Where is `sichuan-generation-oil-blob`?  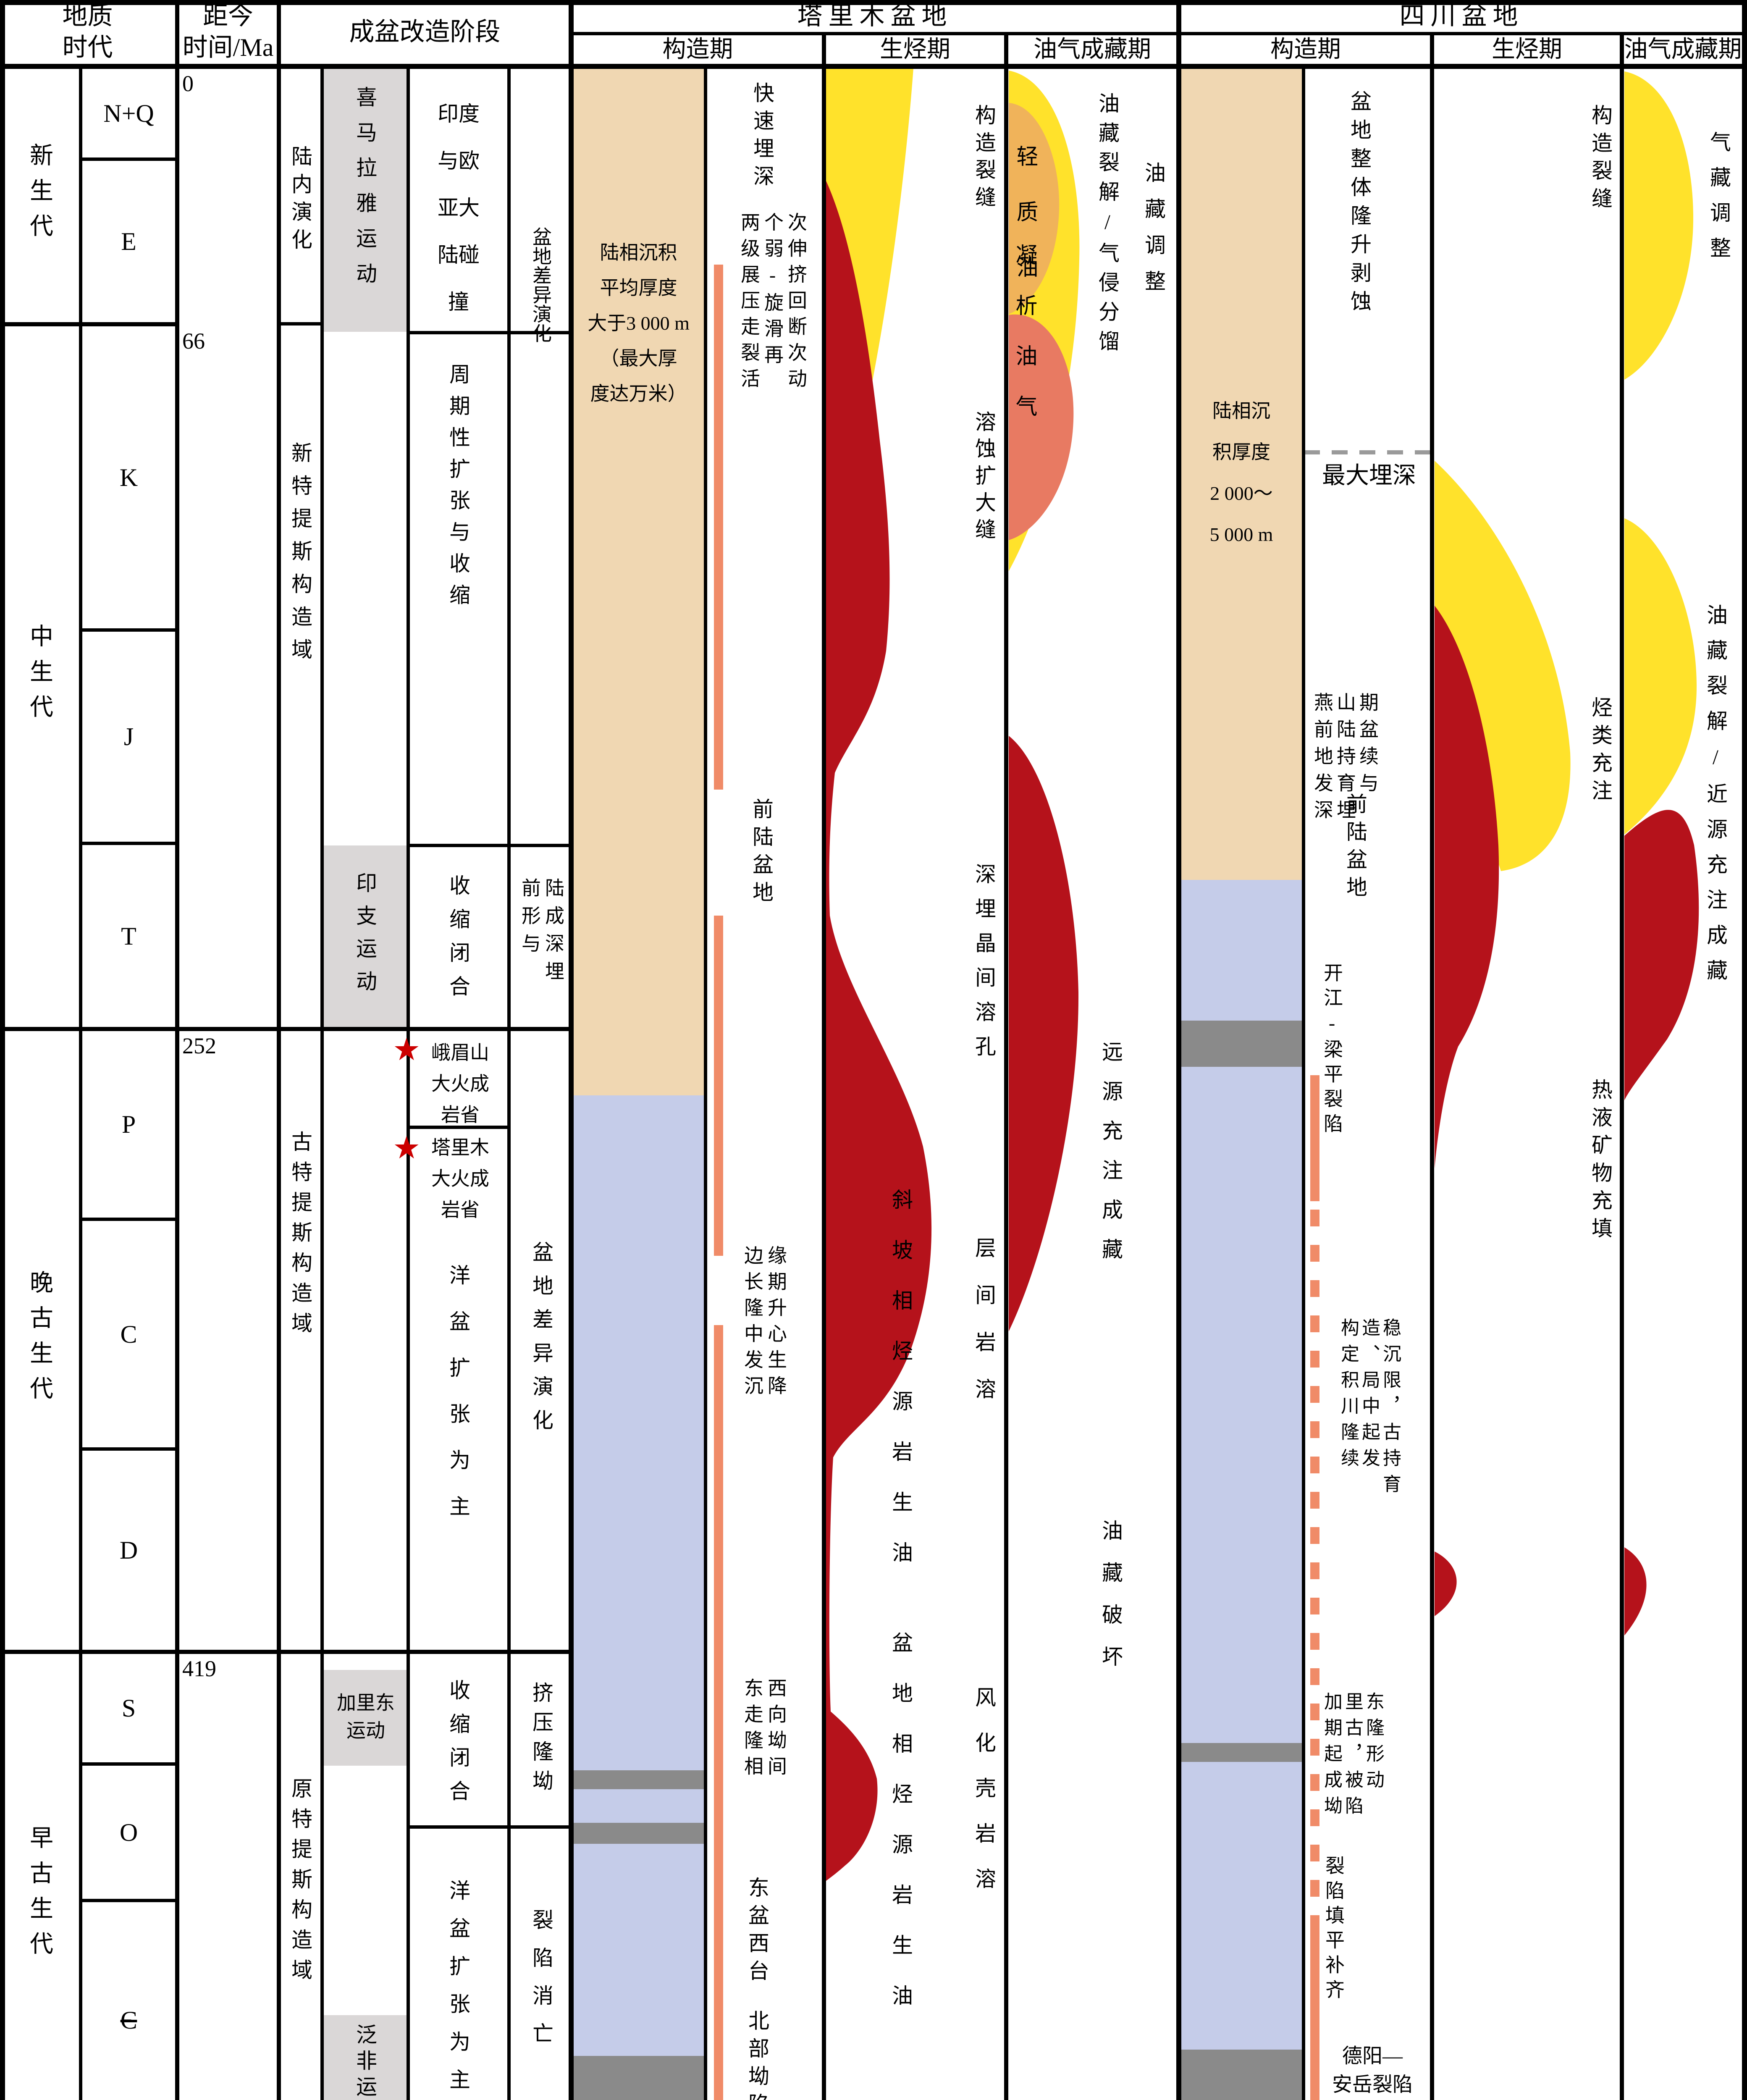 sichuan-generation-oil-blob is located at coordinates (1467, 887).